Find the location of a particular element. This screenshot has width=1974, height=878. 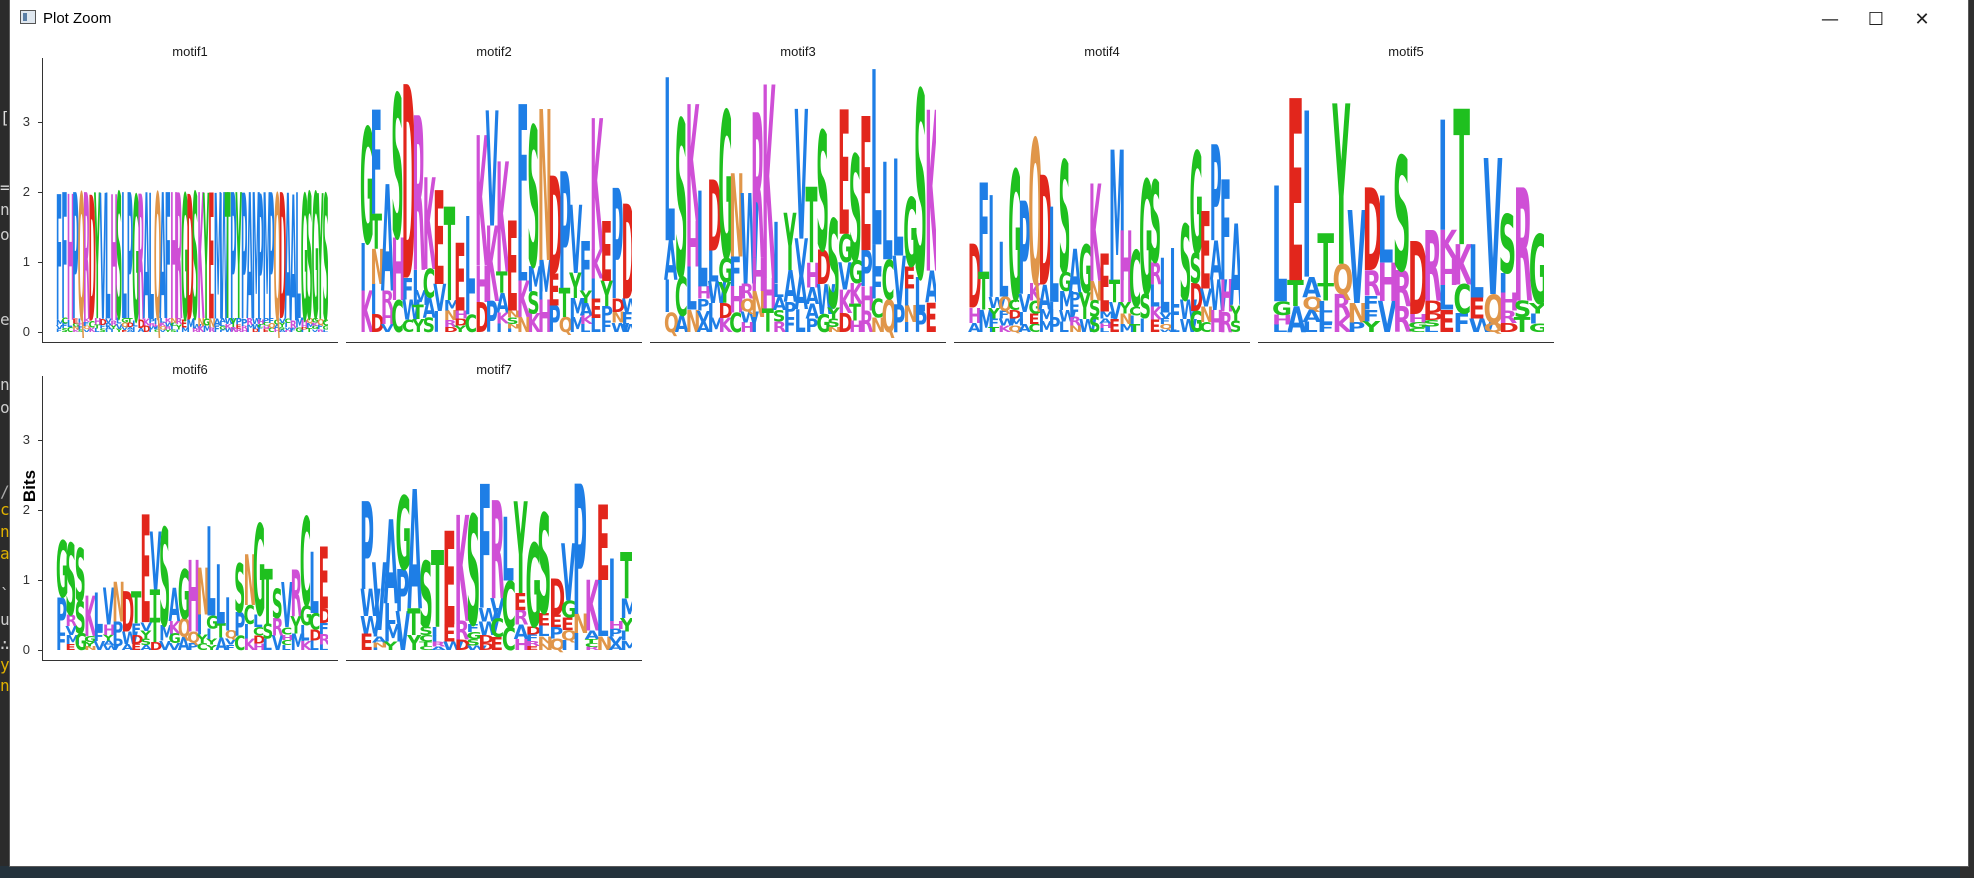

maximize-button: ☐ is located at coordinates (1876, 19).